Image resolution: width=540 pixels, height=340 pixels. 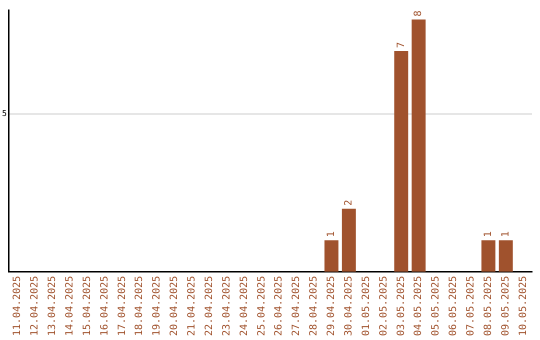 I want to click on x-tick-label: 08.05.2025, so click(x=488, y=306).